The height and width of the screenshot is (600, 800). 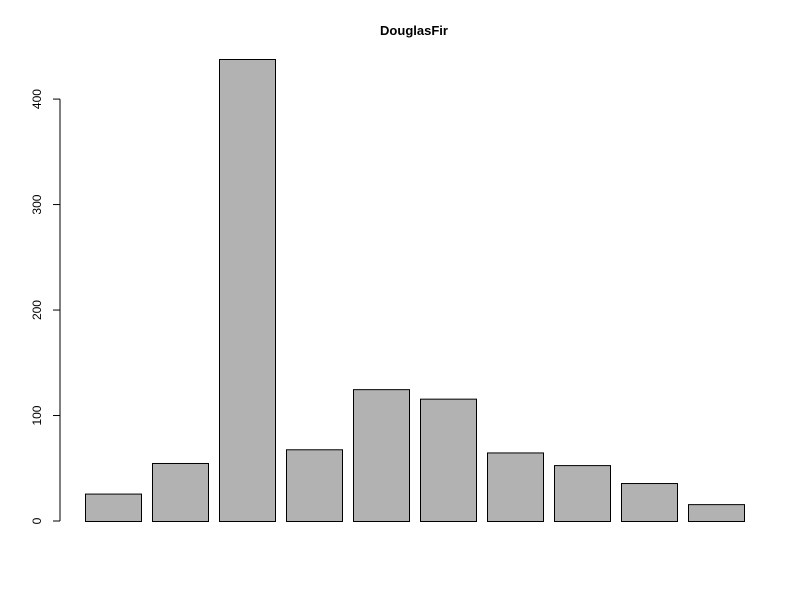 What do you see at coordinates (37, 310) in the screenshot?
I see `y-tick-label: 200` at bounding box center [37, 310].